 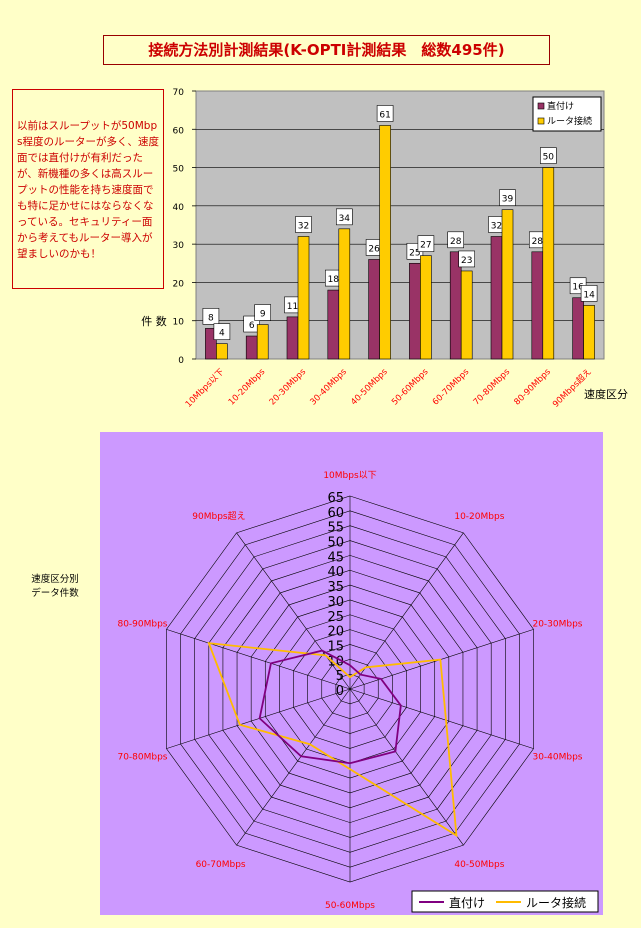 What do you see at coordinates (335, 498) in the screenshot?
I see `radar-scale-label: 65` at bounding box center [335, 498].